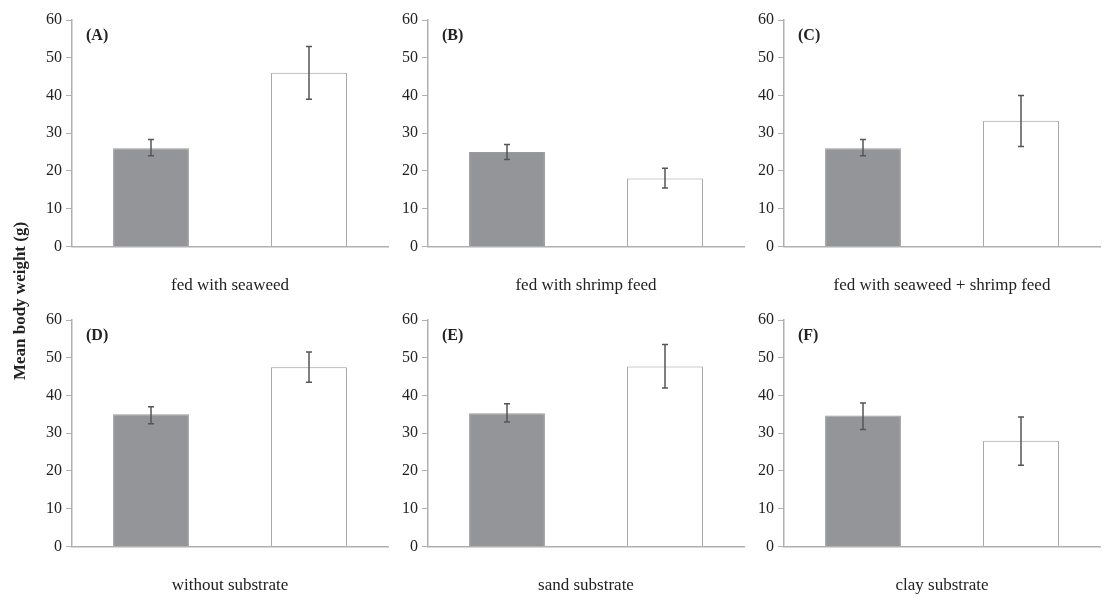 The height and width of the screenshot is (601, 1113). Describe the element at coordinates (97, 335) in the screenshot. I see `chart-title: (D)` at that location.